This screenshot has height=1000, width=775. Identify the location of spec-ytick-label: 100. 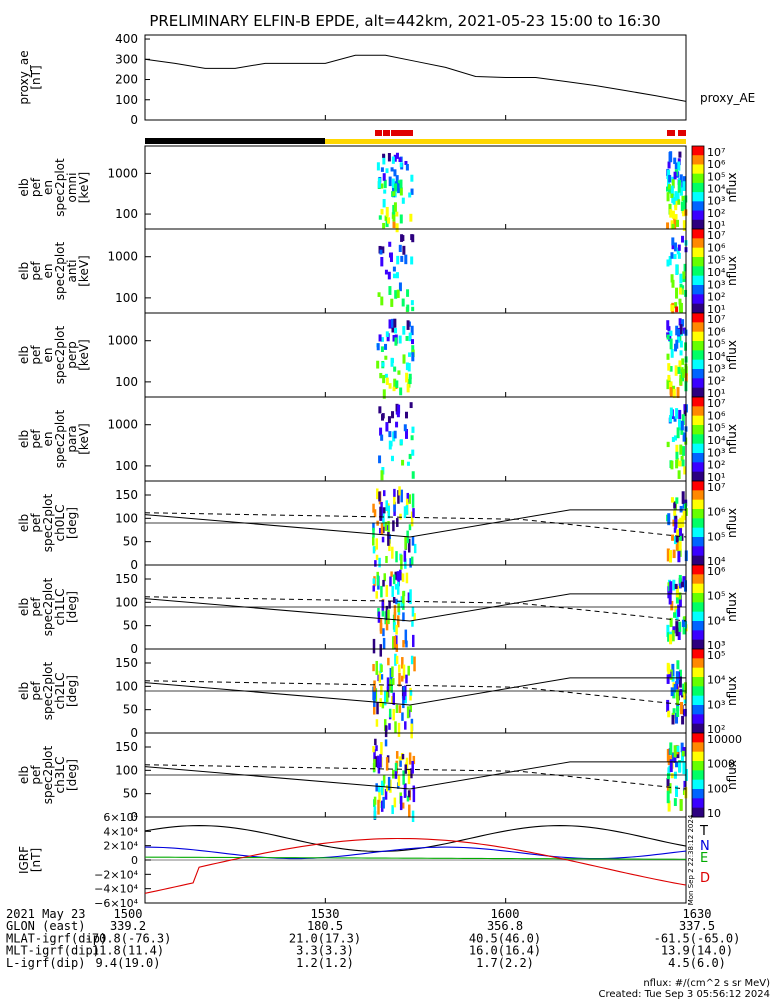
(126, 466).